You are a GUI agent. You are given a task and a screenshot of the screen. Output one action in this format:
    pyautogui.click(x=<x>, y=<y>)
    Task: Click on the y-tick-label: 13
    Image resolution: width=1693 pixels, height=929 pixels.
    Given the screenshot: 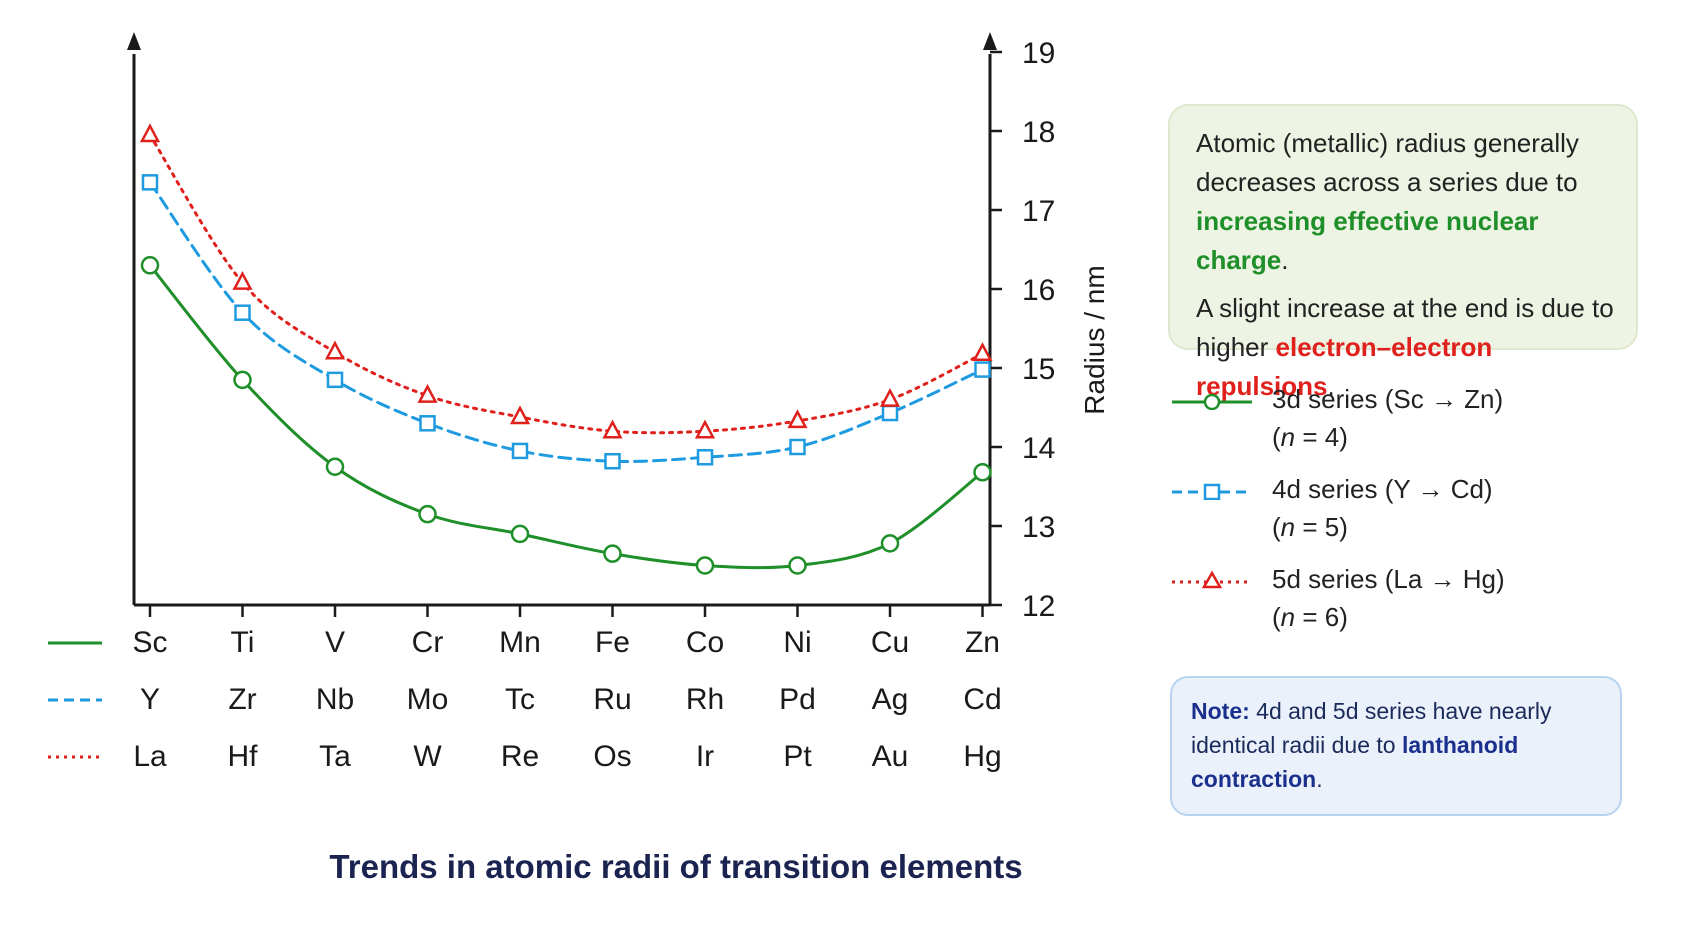 What is the action you would take?
    pyautogui.click(x=1038, y=527)
    